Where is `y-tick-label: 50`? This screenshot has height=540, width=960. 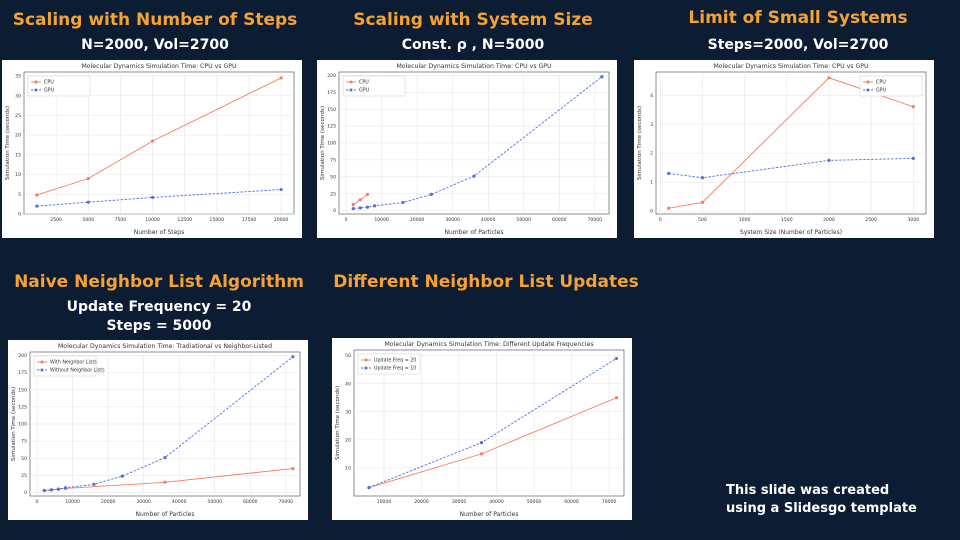 y-tick-label: 50 is located at coordinates (24, 459).